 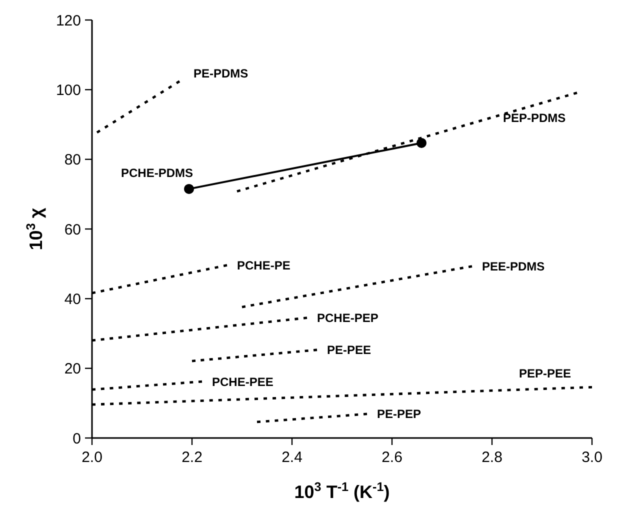 What do you see at coordinates (243, 381) in the screenshot?
I see `series-label: PCHE-PEE` at bounding box center [243, 381].